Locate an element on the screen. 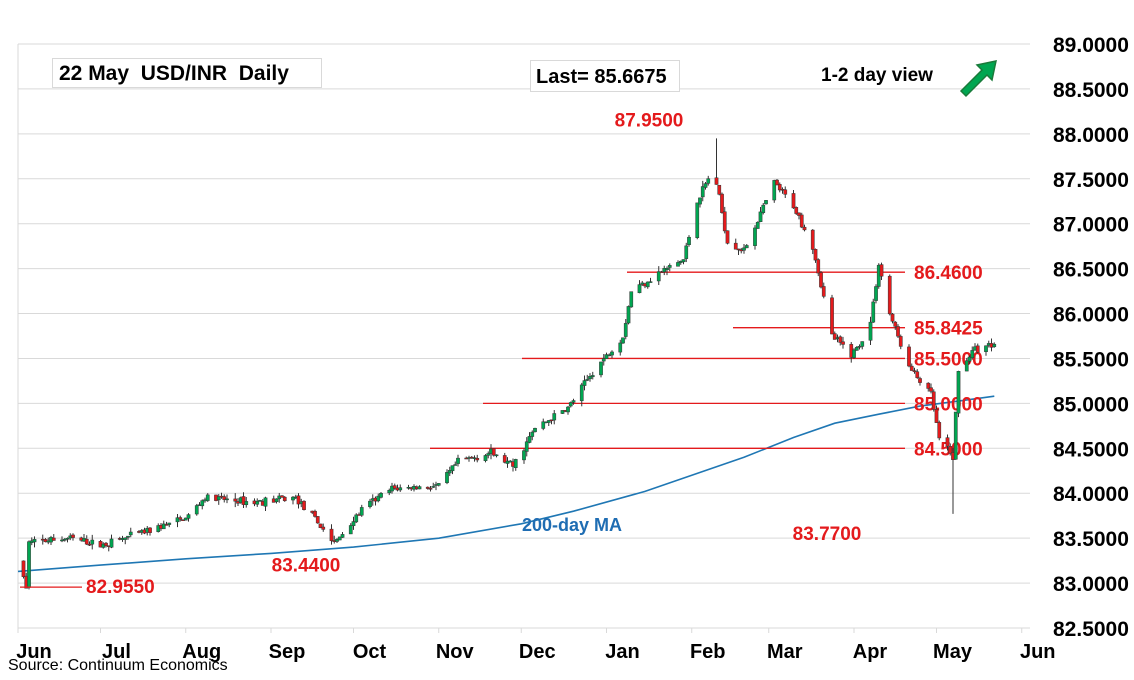 This screenshot has height=680, width=1134. y-tick-label: 84.5000 is located at coordinates (1091, 449).